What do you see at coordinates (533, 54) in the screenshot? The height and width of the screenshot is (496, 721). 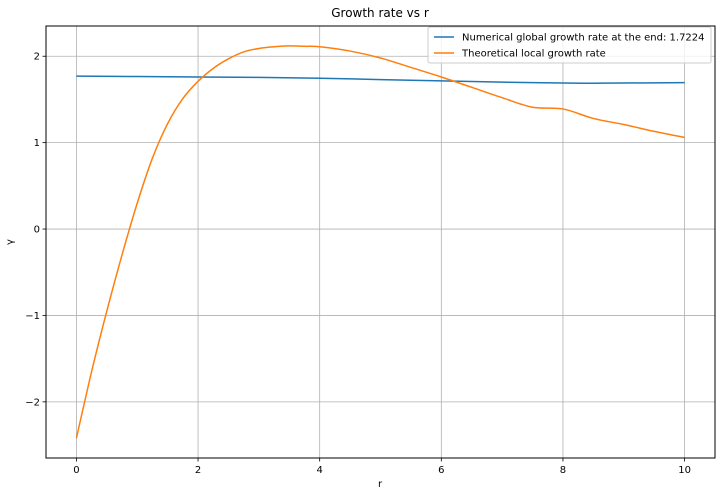 I see `legend-label-2: Theoretical local growth rate` at bounding box center [533, 54].